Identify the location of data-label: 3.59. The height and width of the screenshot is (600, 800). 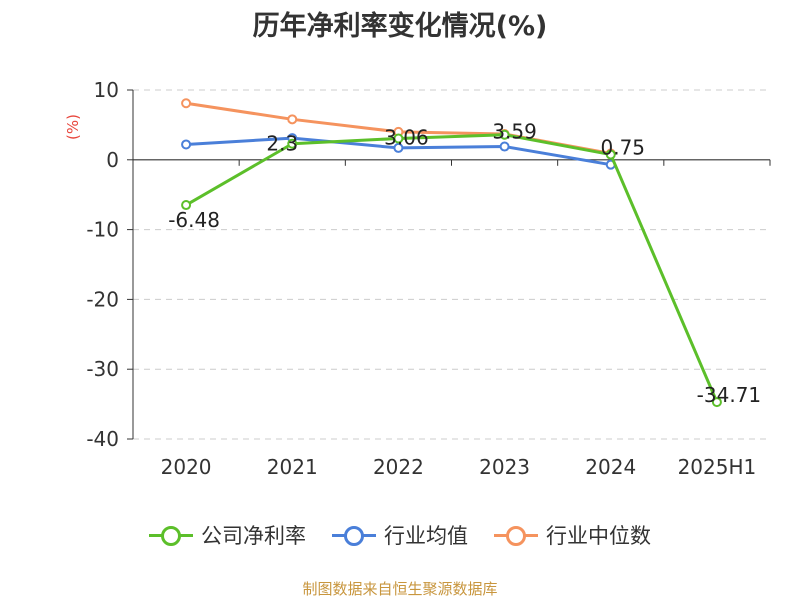
(514, 132).